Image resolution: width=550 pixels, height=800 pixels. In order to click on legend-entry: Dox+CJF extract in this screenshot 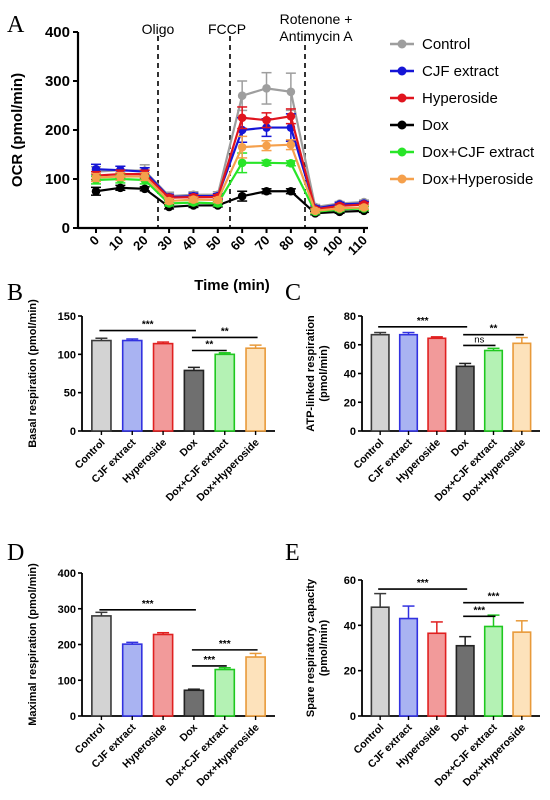, I will do `click(478, 152)`.